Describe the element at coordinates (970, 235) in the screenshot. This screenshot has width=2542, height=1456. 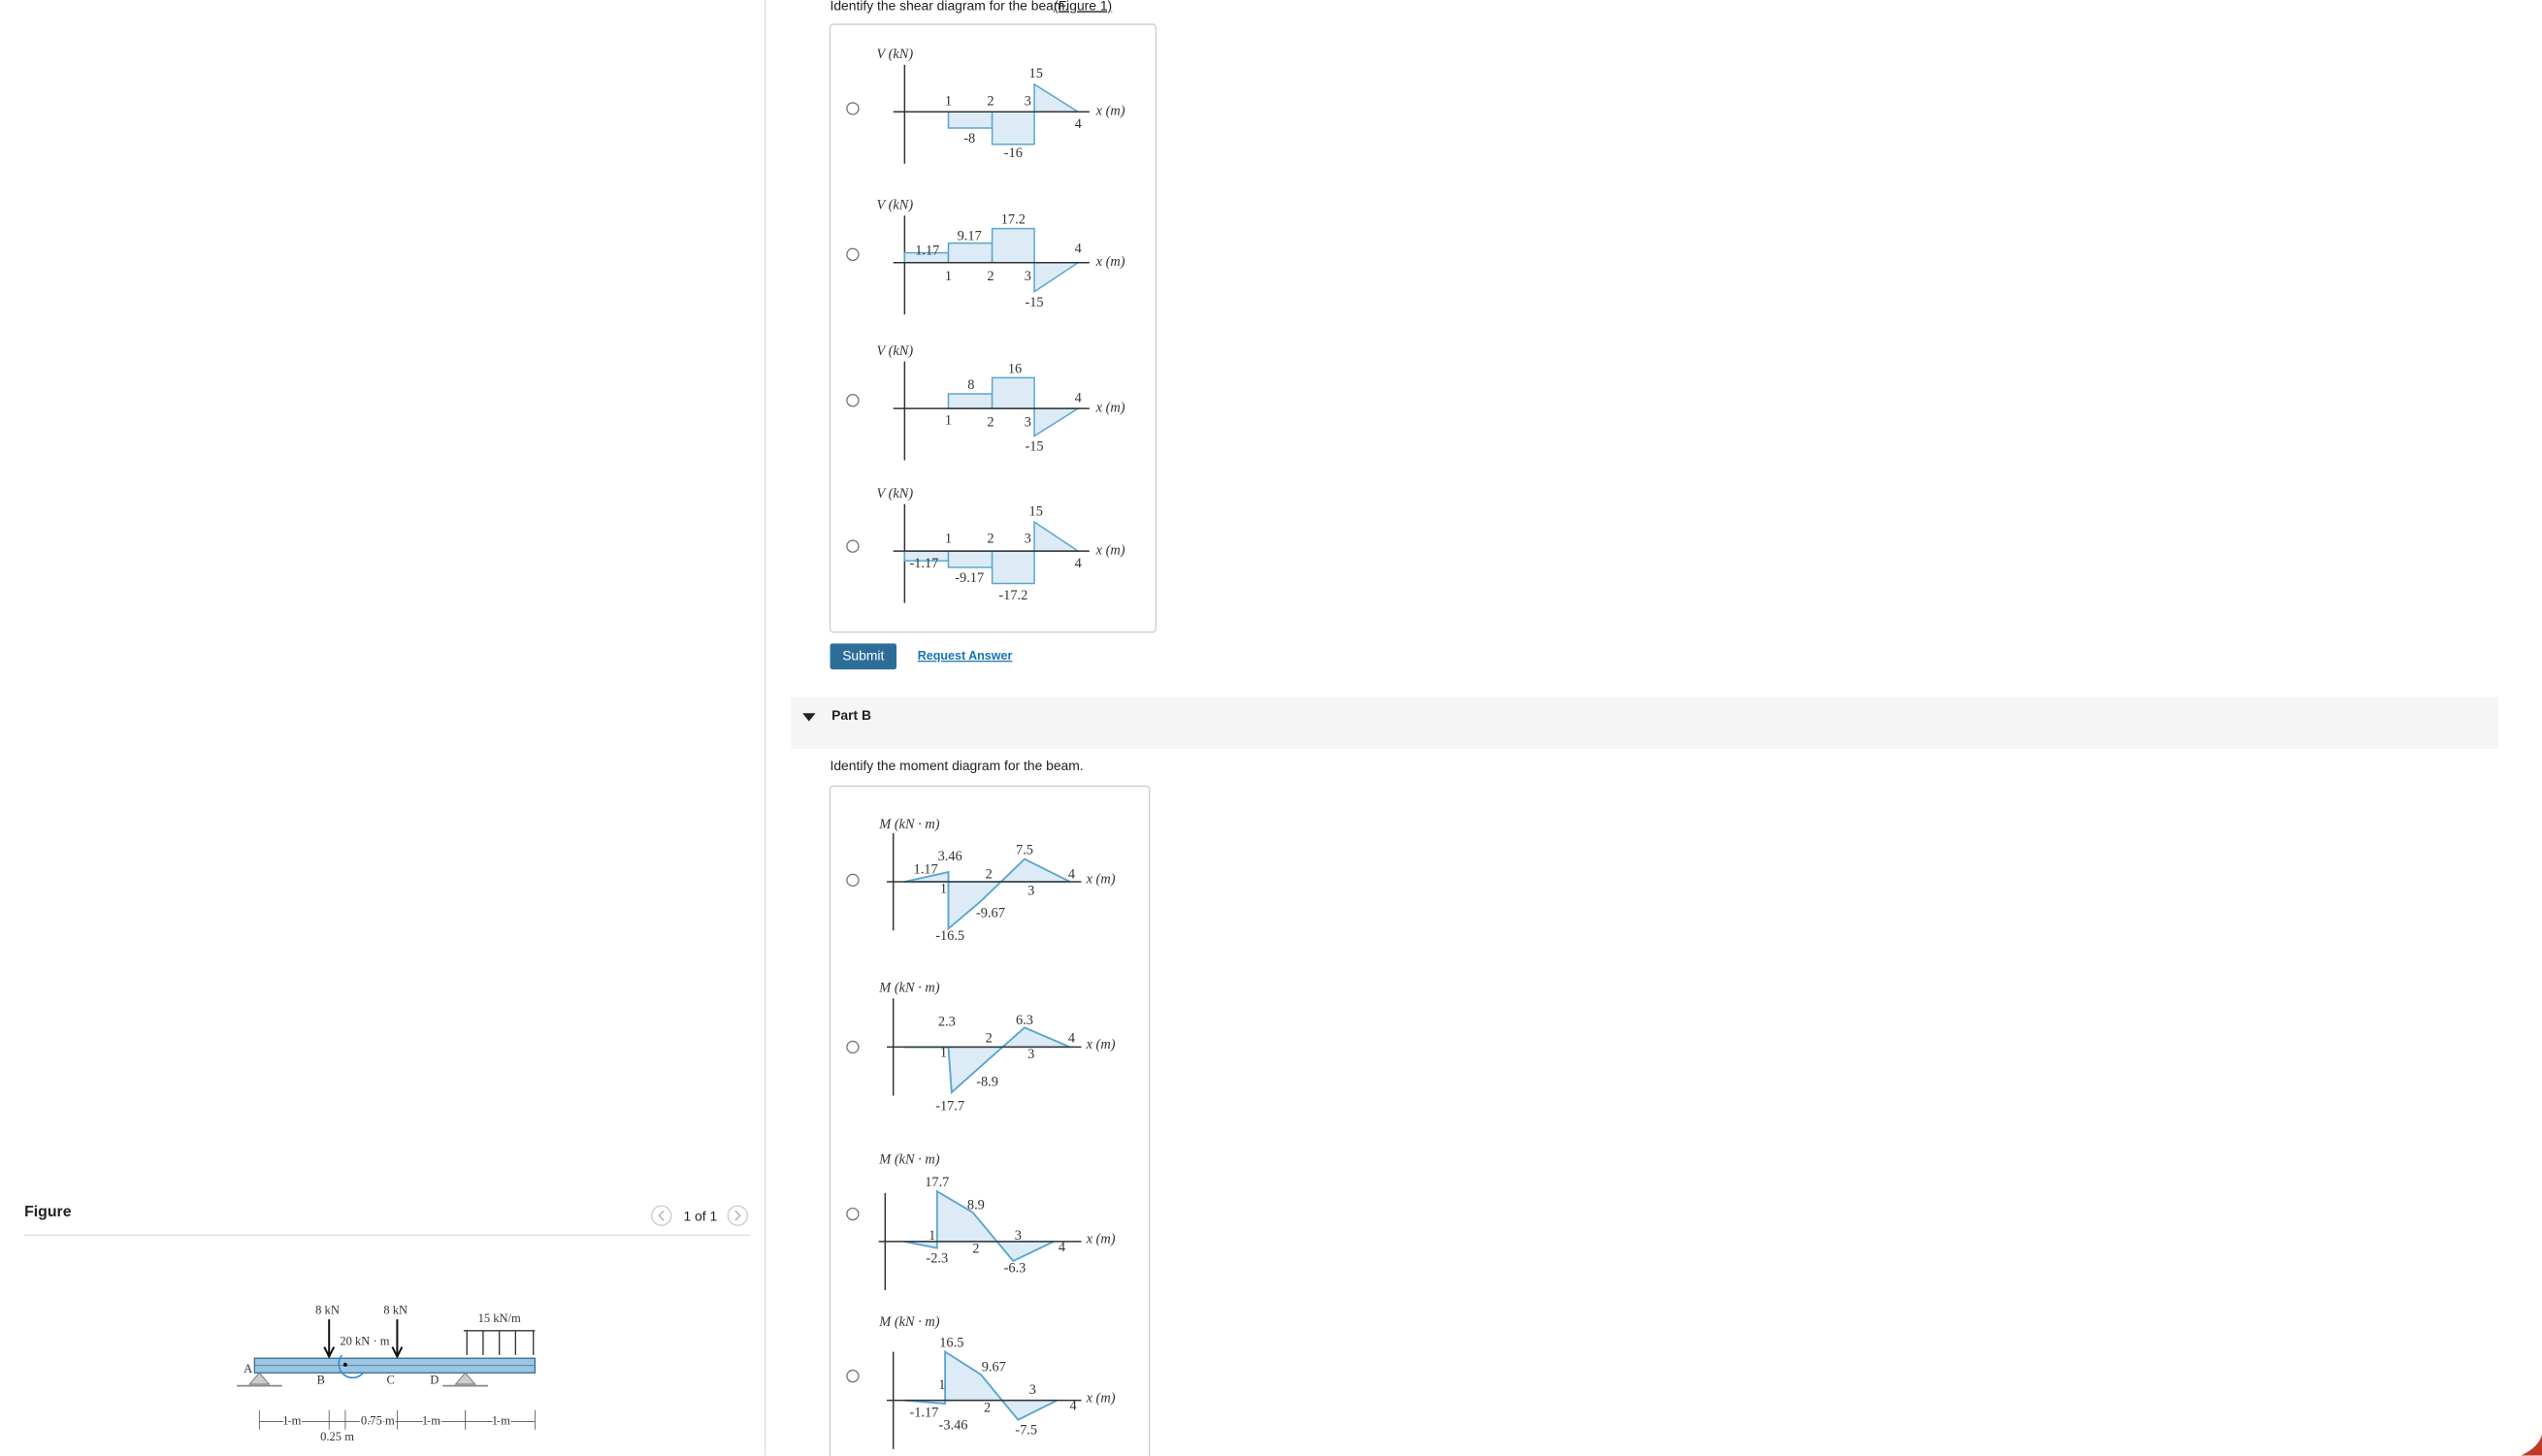
I see `diagram-label: 9.17` at that location.